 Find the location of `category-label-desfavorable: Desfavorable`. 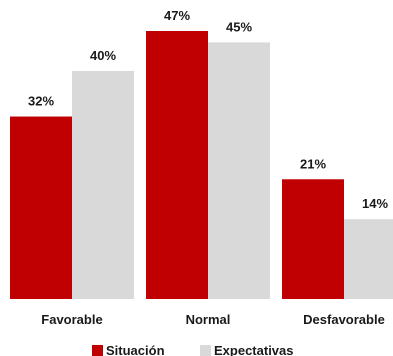

category-label-desfavorable: Desfavorable is located at coordinates (344, 319).